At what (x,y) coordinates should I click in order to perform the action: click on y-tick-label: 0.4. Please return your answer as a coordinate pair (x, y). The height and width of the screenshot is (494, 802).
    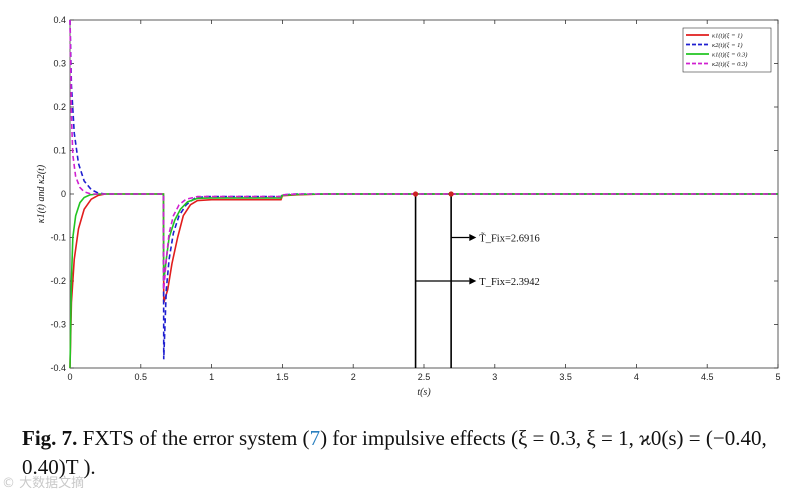
    Looking at the image, I should click on (59, 20).